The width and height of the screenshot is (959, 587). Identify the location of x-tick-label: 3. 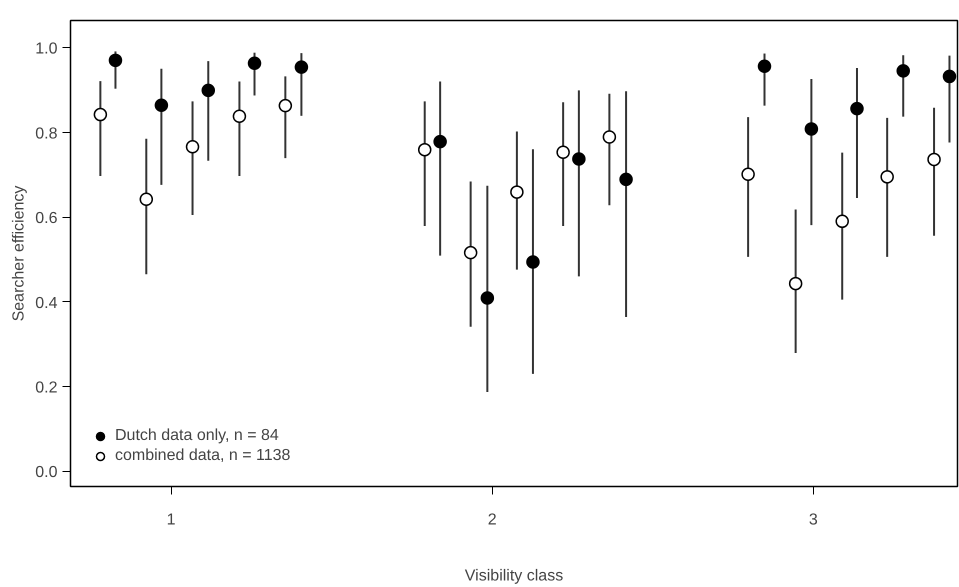
(813, 520).